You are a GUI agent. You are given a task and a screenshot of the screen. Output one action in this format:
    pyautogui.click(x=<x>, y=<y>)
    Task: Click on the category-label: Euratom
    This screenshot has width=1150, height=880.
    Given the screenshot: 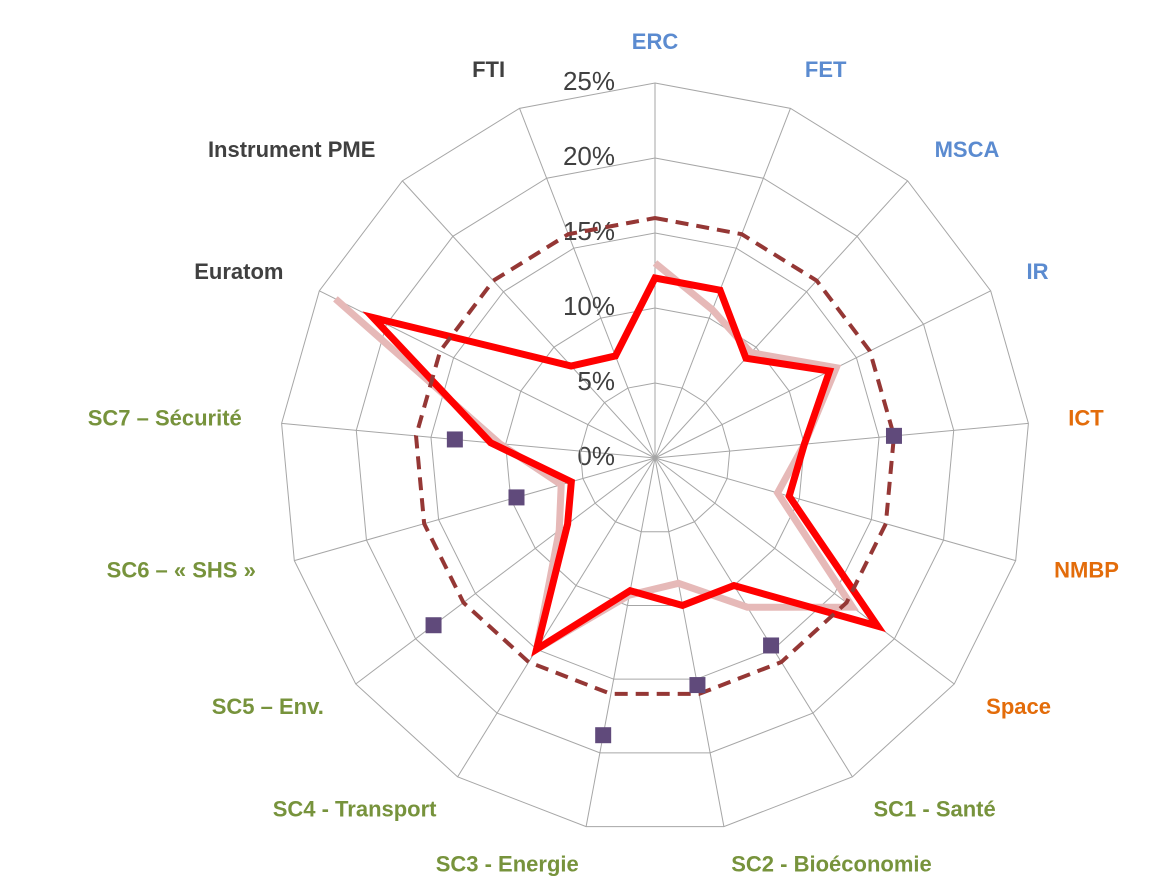 What is the action you would take?
    pyautogui.click(x=238, y=271)
    